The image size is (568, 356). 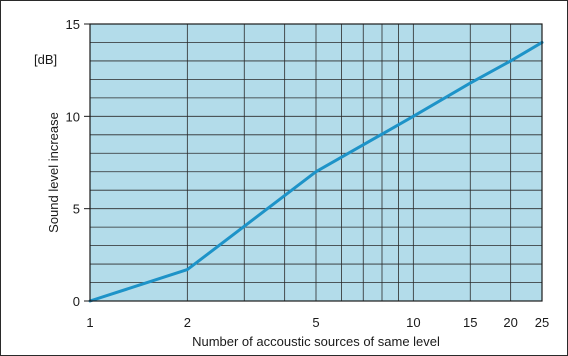 What do you see at coordinates (45, 59) in the screenshot?
I see `y-unit-label: [dB]` at bounding box center [45, 59].